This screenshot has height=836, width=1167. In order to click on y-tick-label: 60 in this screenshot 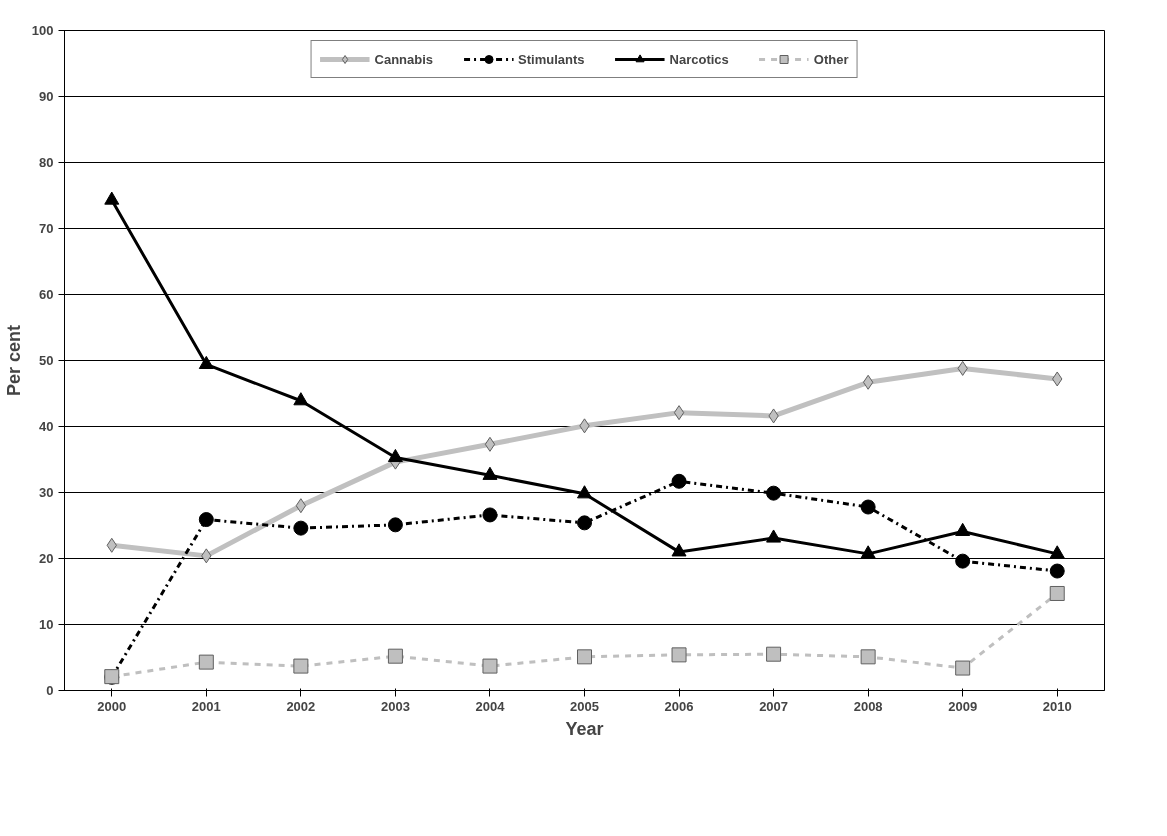, I will do `click(46, 294)`.